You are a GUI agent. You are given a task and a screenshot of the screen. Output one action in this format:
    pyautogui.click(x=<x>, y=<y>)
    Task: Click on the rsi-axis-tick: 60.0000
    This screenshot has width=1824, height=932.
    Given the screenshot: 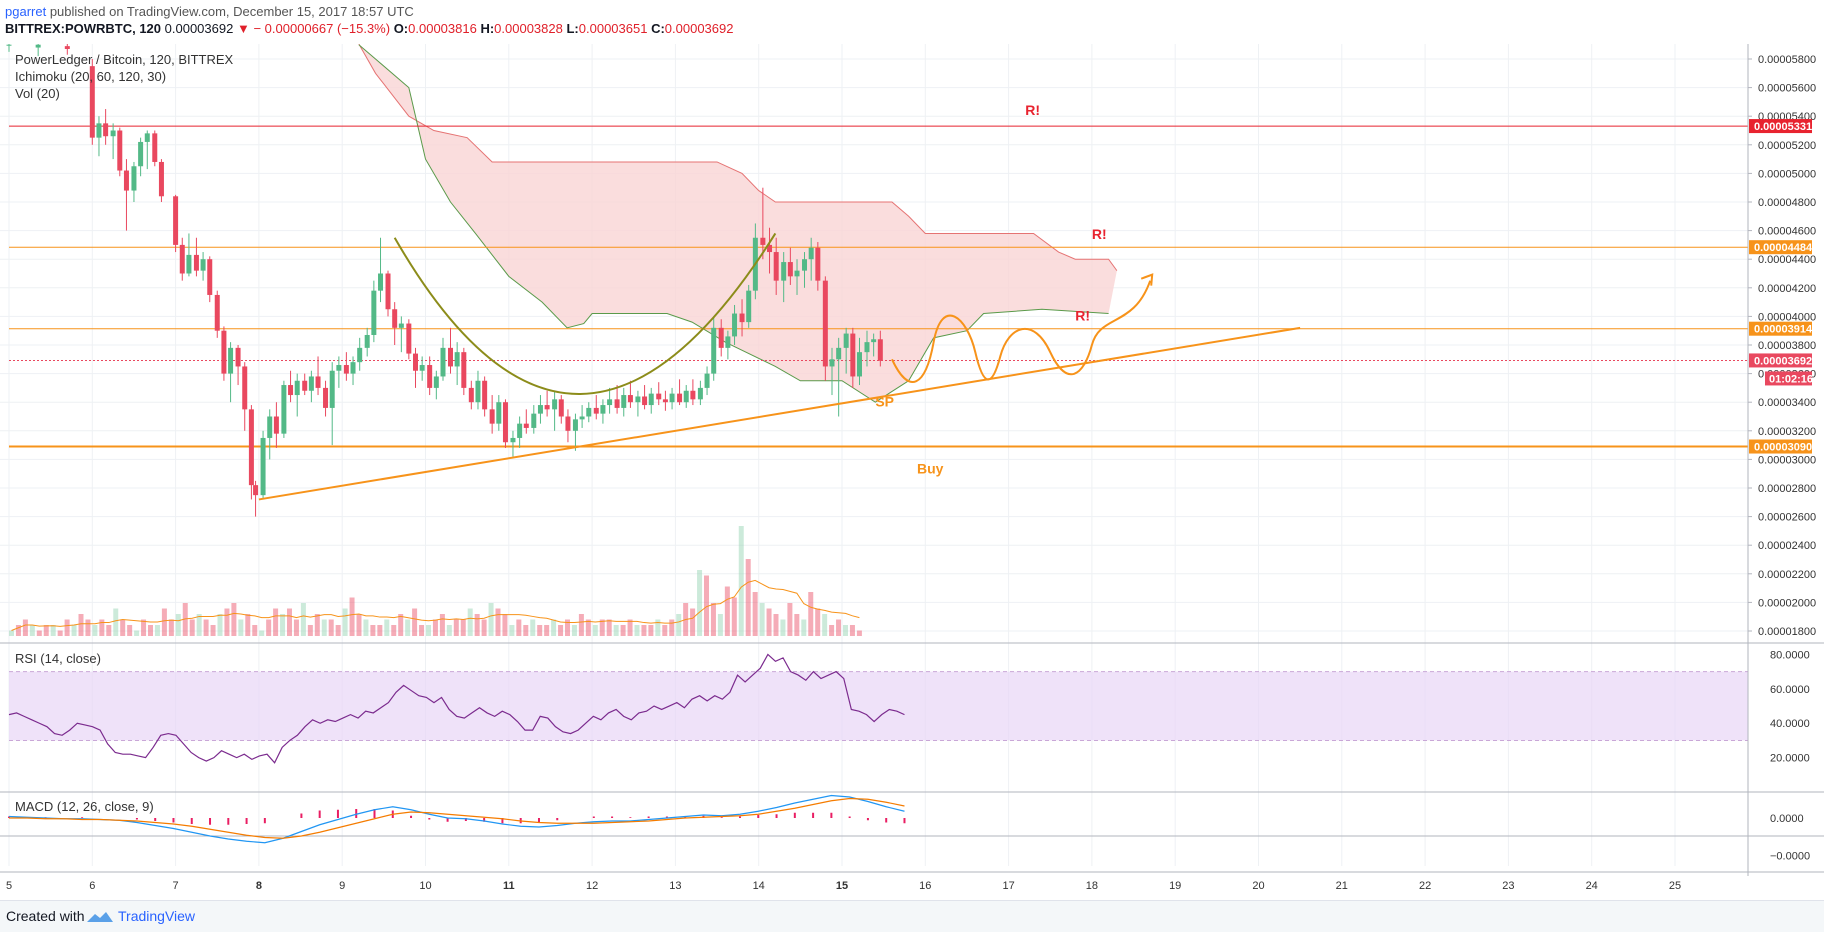 What is the action you would take?
    pyautogui.click(x=1790, y=690)
    